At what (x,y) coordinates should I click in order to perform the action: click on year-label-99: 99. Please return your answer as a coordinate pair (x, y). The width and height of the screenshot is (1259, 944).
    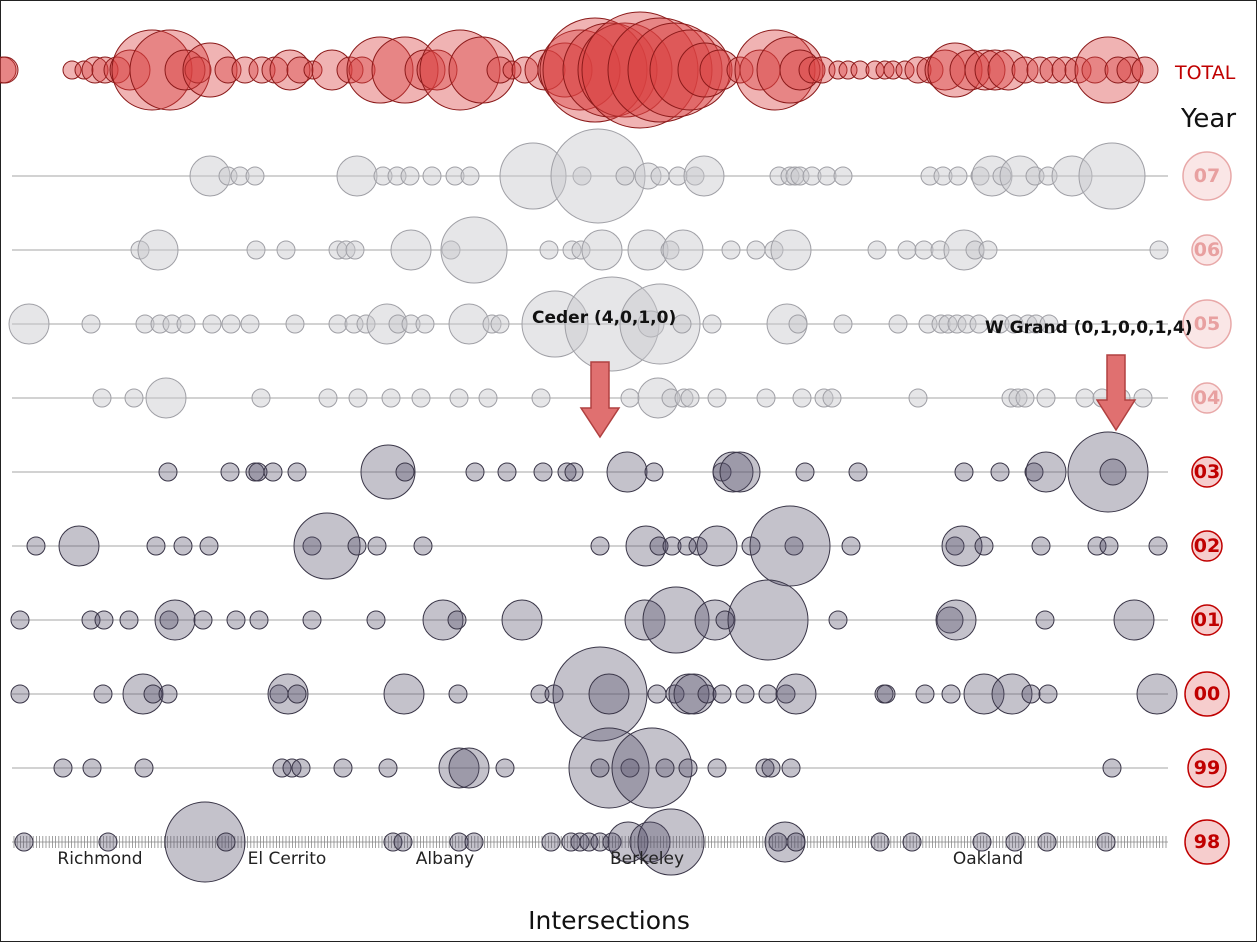
    Looking at the image, I should click on (1207, 768).